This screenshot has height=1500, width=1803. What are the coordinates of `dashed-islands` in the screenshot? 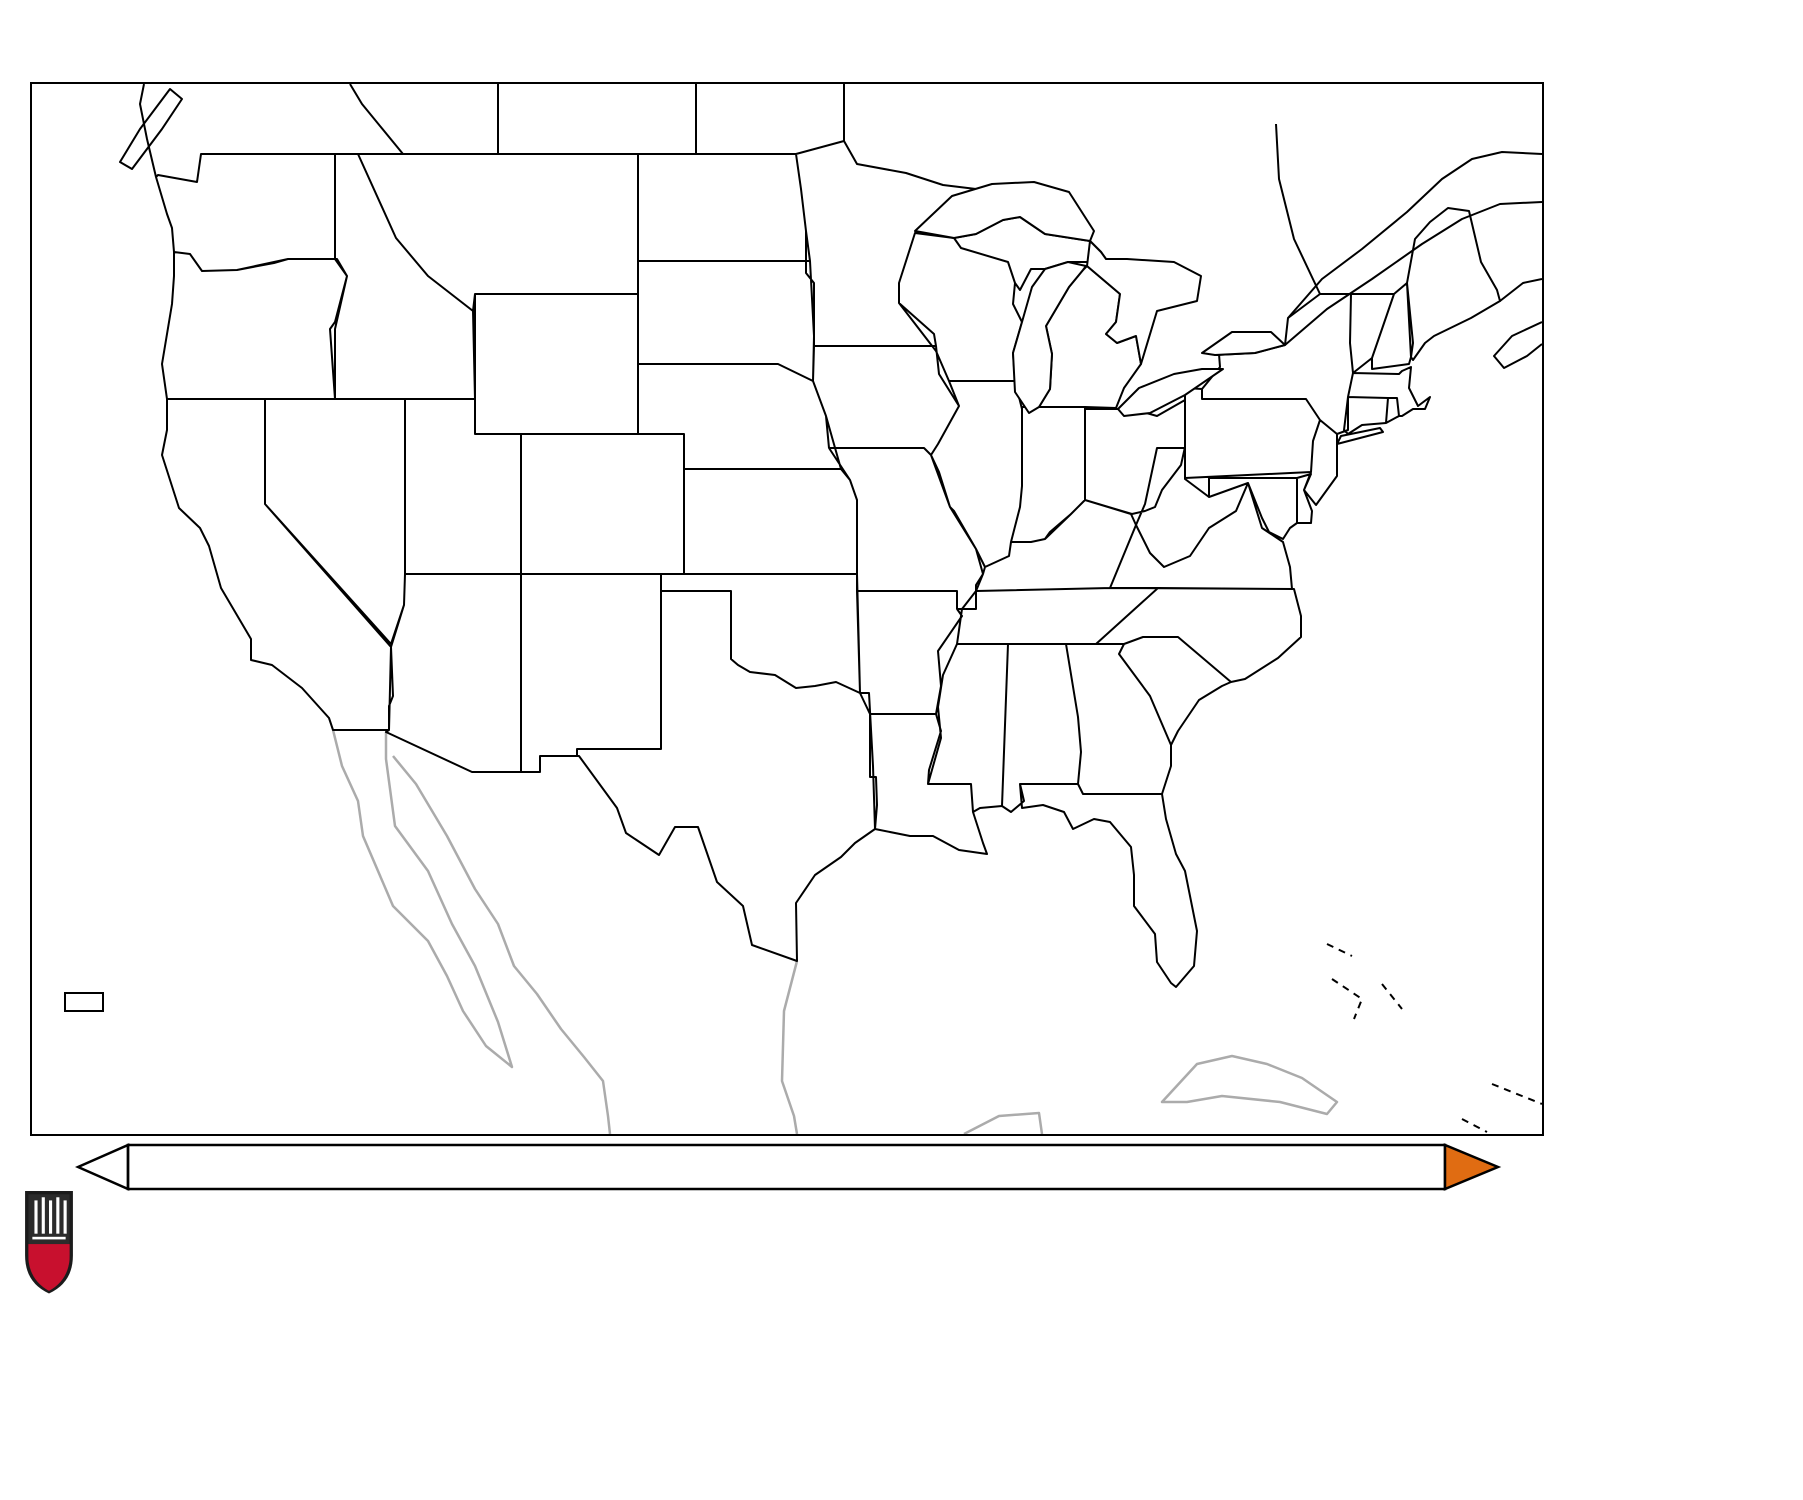 It's located at (1434, 1038).